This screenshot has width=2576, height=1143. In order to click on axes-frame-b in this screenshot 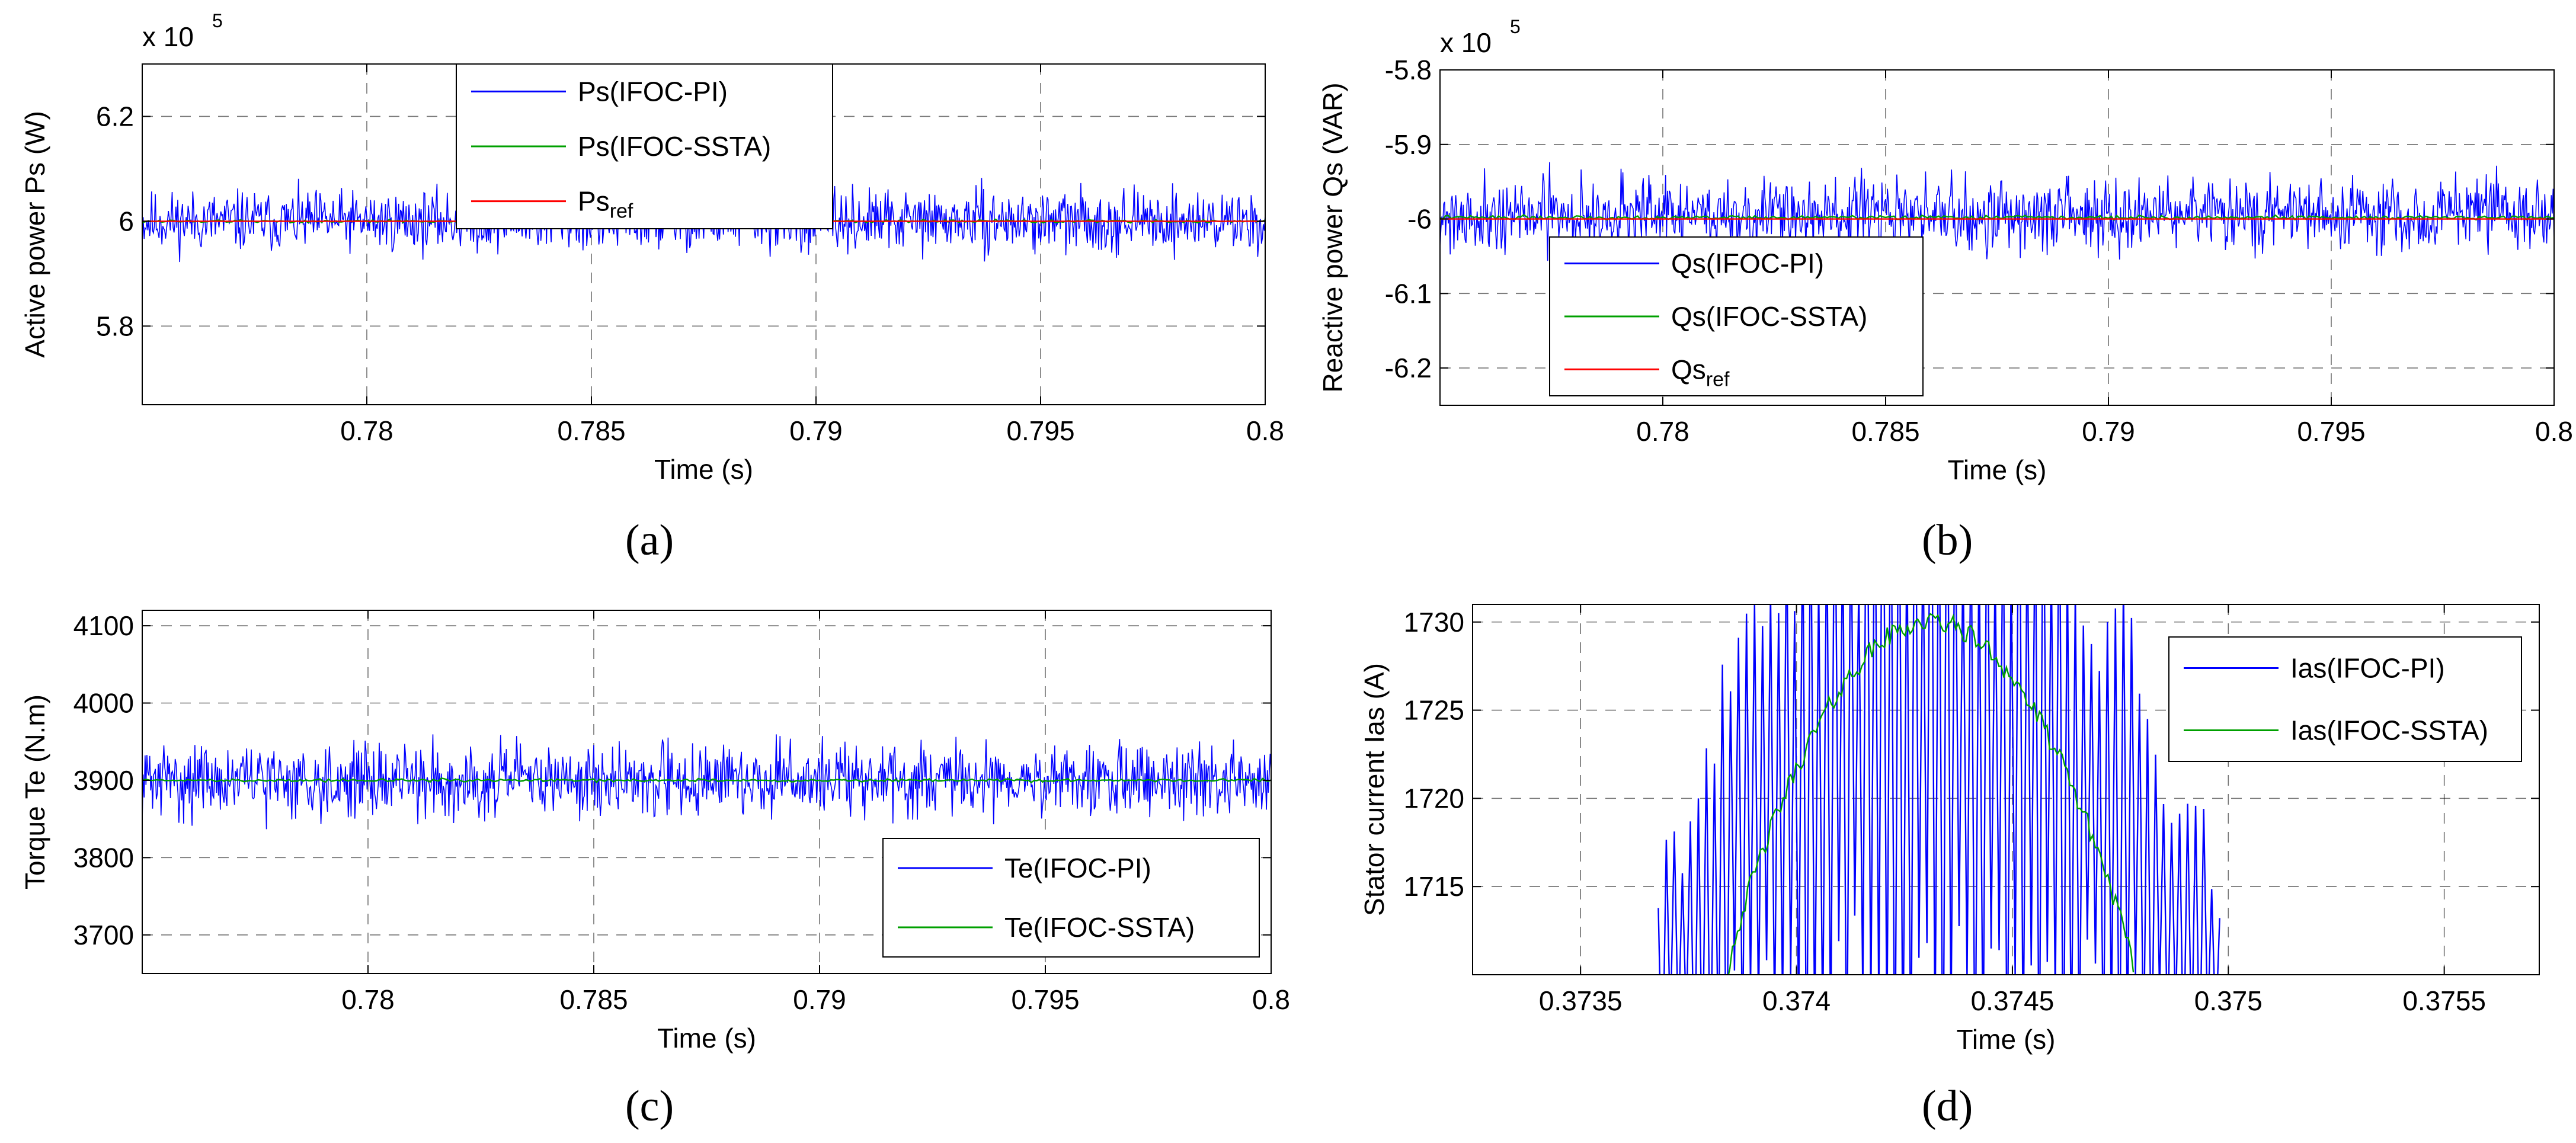, I will do `click(1997, 237)`.